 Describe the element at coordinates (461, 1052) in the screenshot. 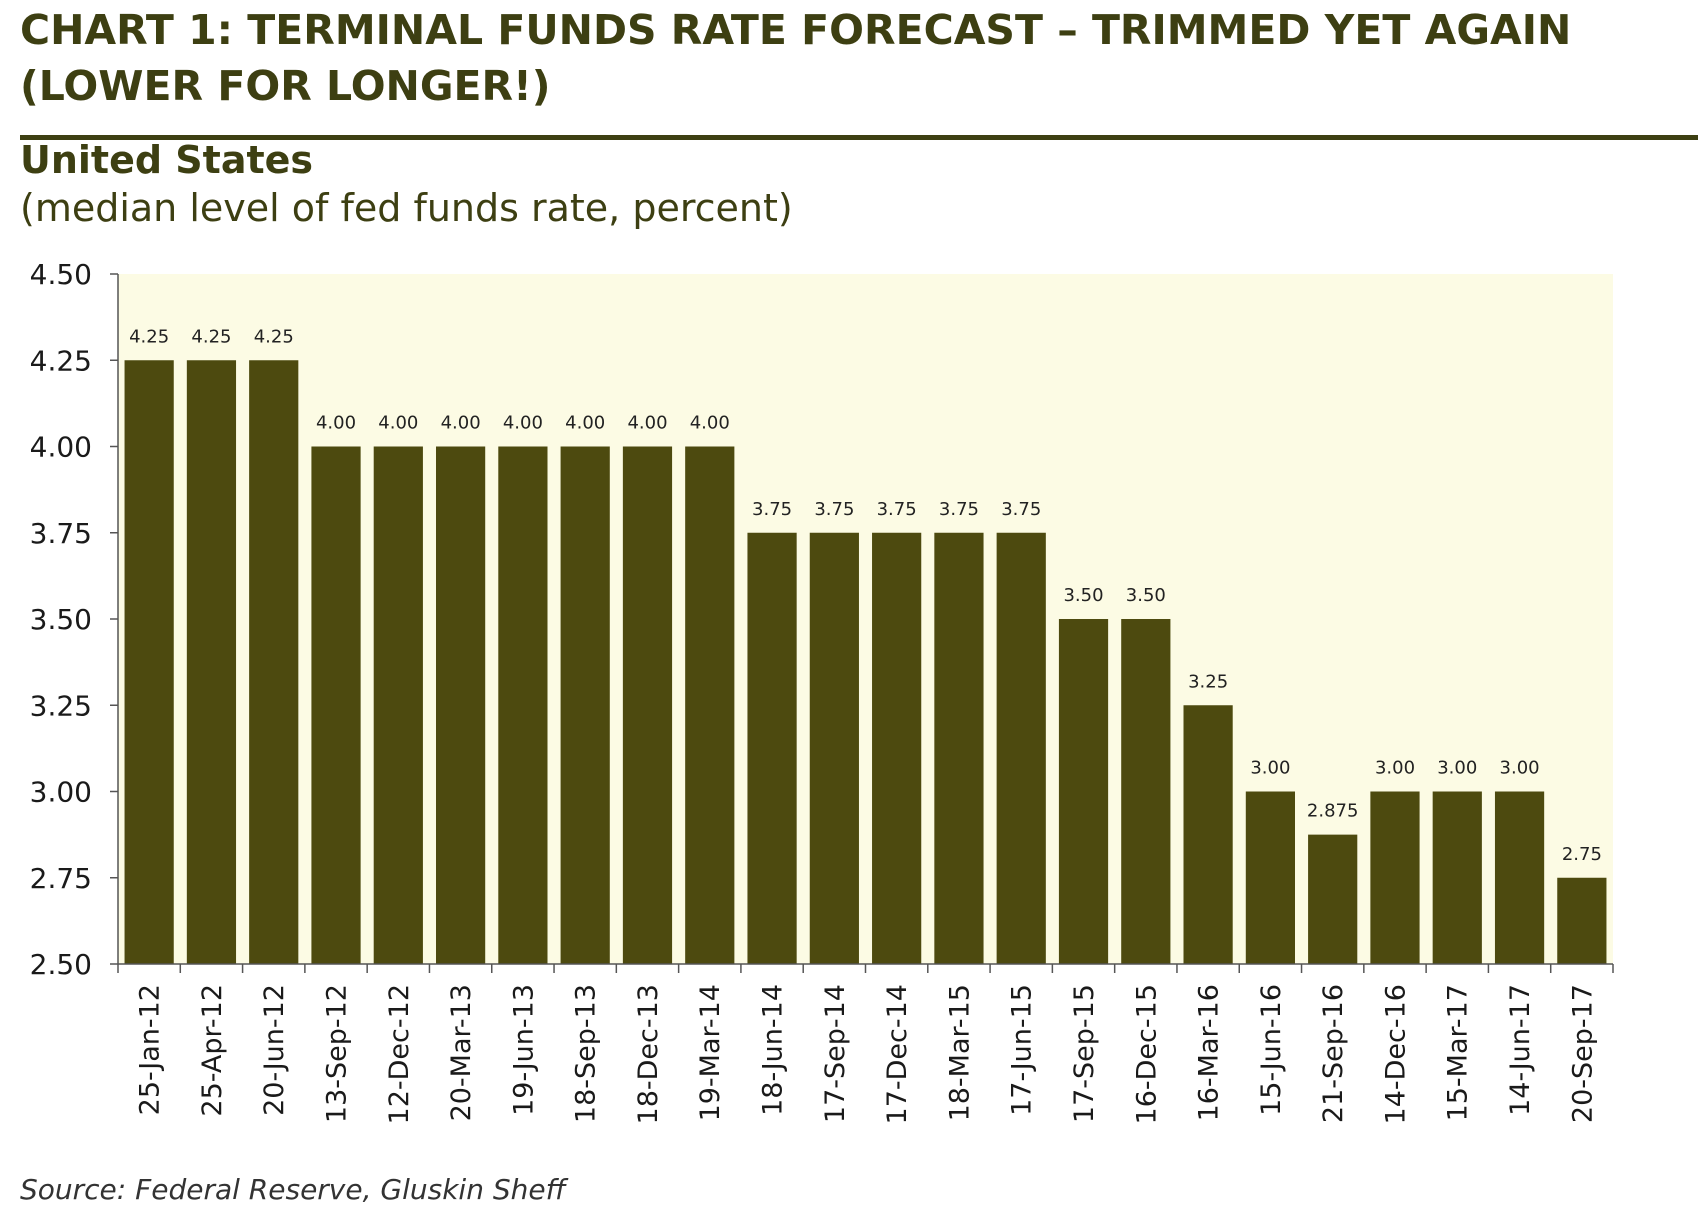

I see `x-tick-label: 20-Mar-13` at that location.